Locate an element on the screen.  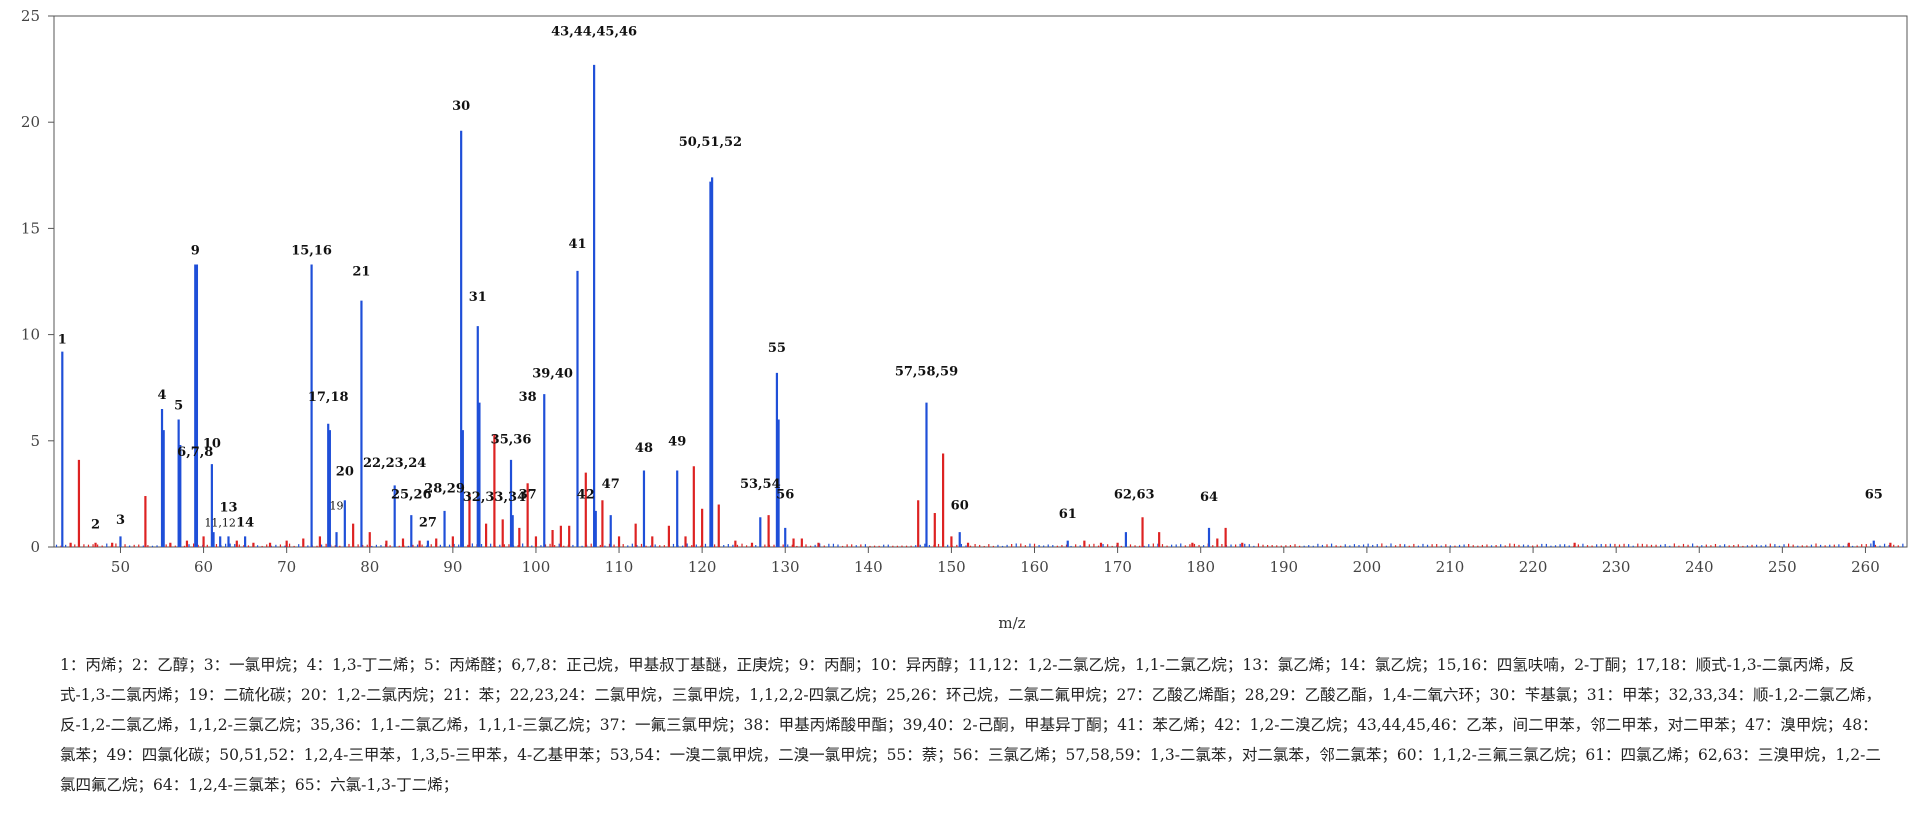
x-tick-label: 170 is located at coordinates (1117, 567).